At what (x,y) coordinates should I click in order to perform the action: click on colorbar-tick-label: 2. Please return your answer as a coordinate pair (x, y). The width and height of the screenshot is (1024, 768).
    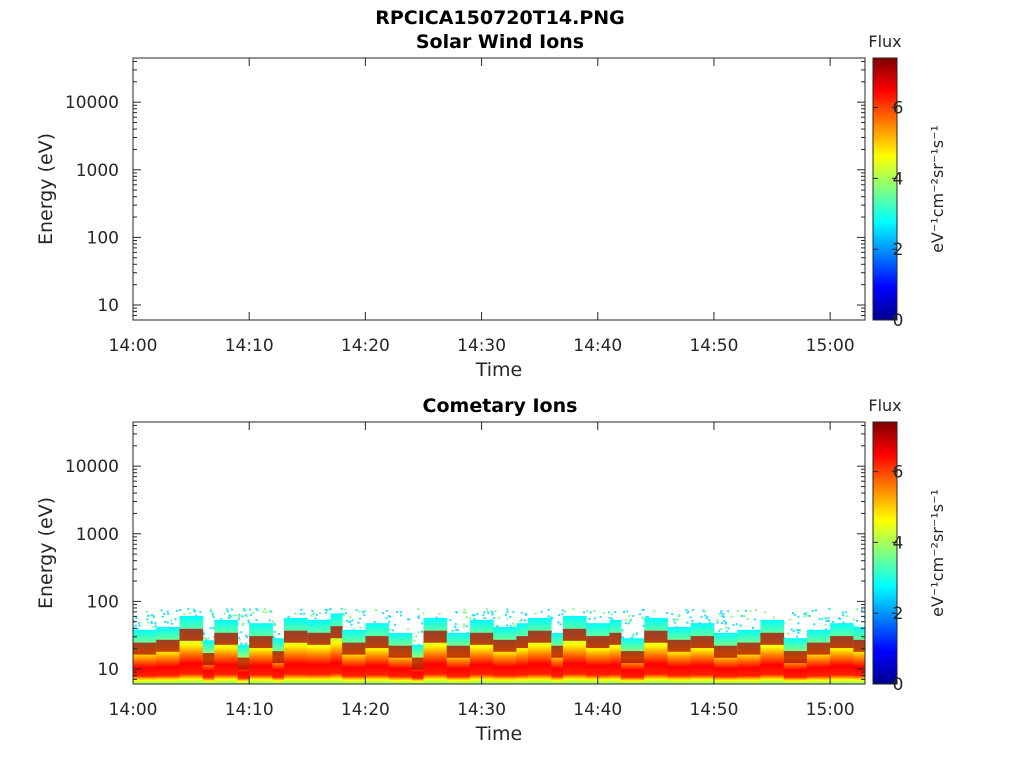
    Looking at the image, I should click on (898, 250).